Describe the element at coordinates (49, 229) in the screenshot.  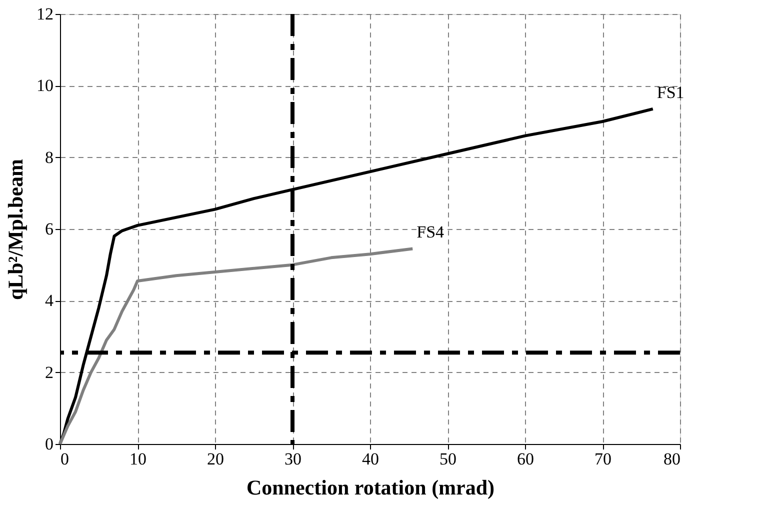
I see `y-tick-label: 6` at that location.